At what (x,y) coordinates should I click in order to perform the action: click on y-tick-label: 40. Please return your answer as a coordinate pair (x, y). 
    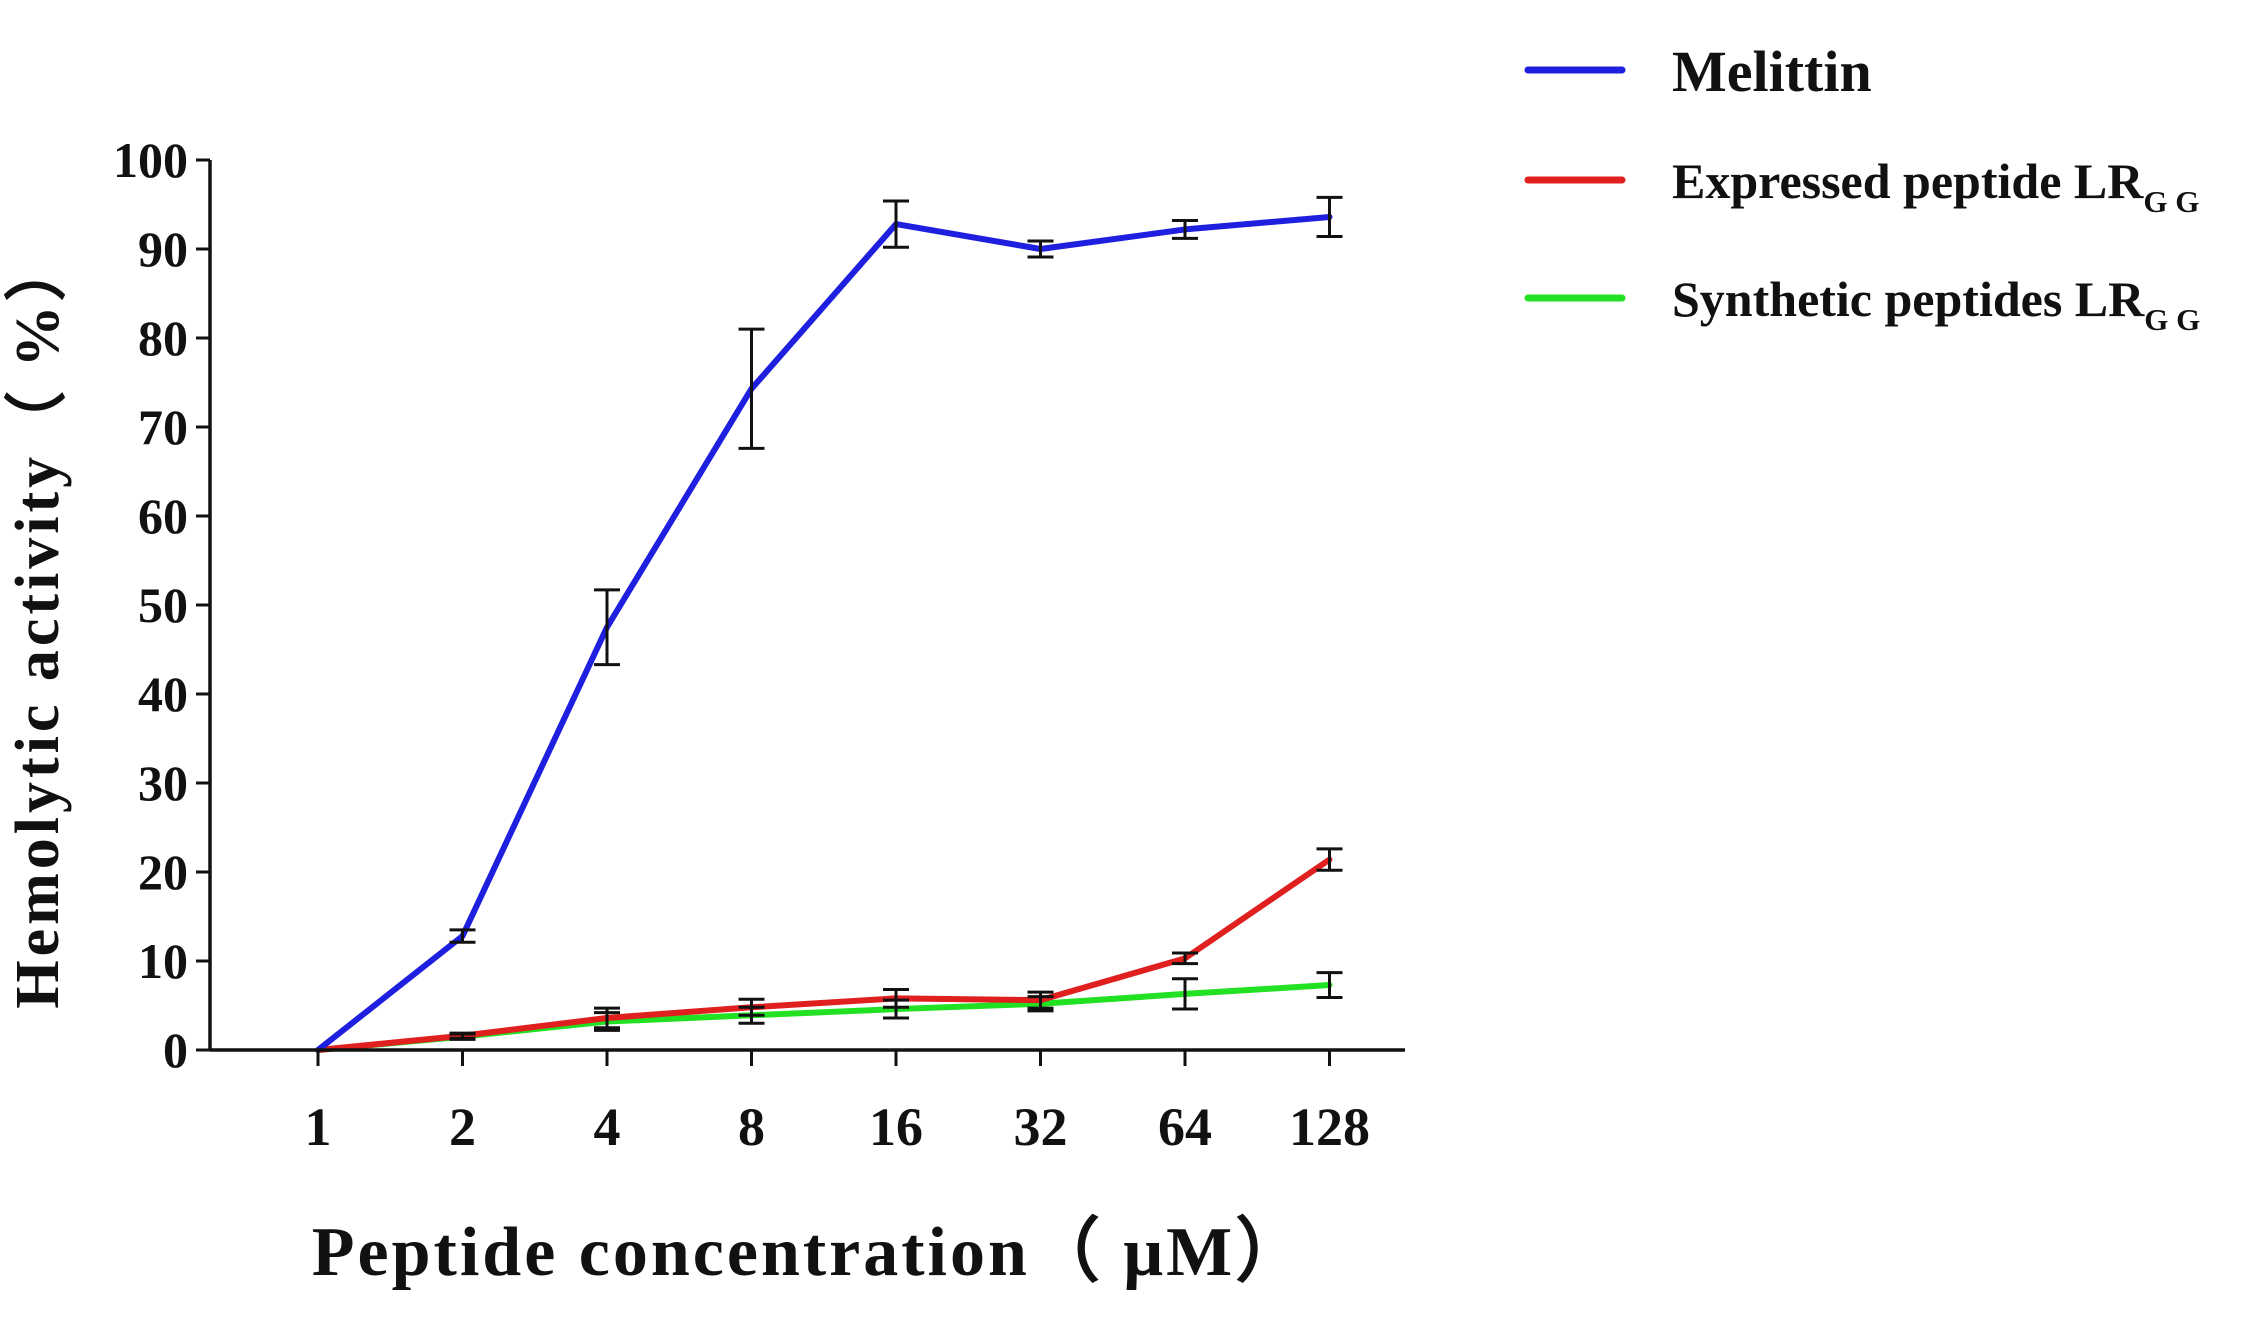
    Looking at the image, I should click on (163, 694).